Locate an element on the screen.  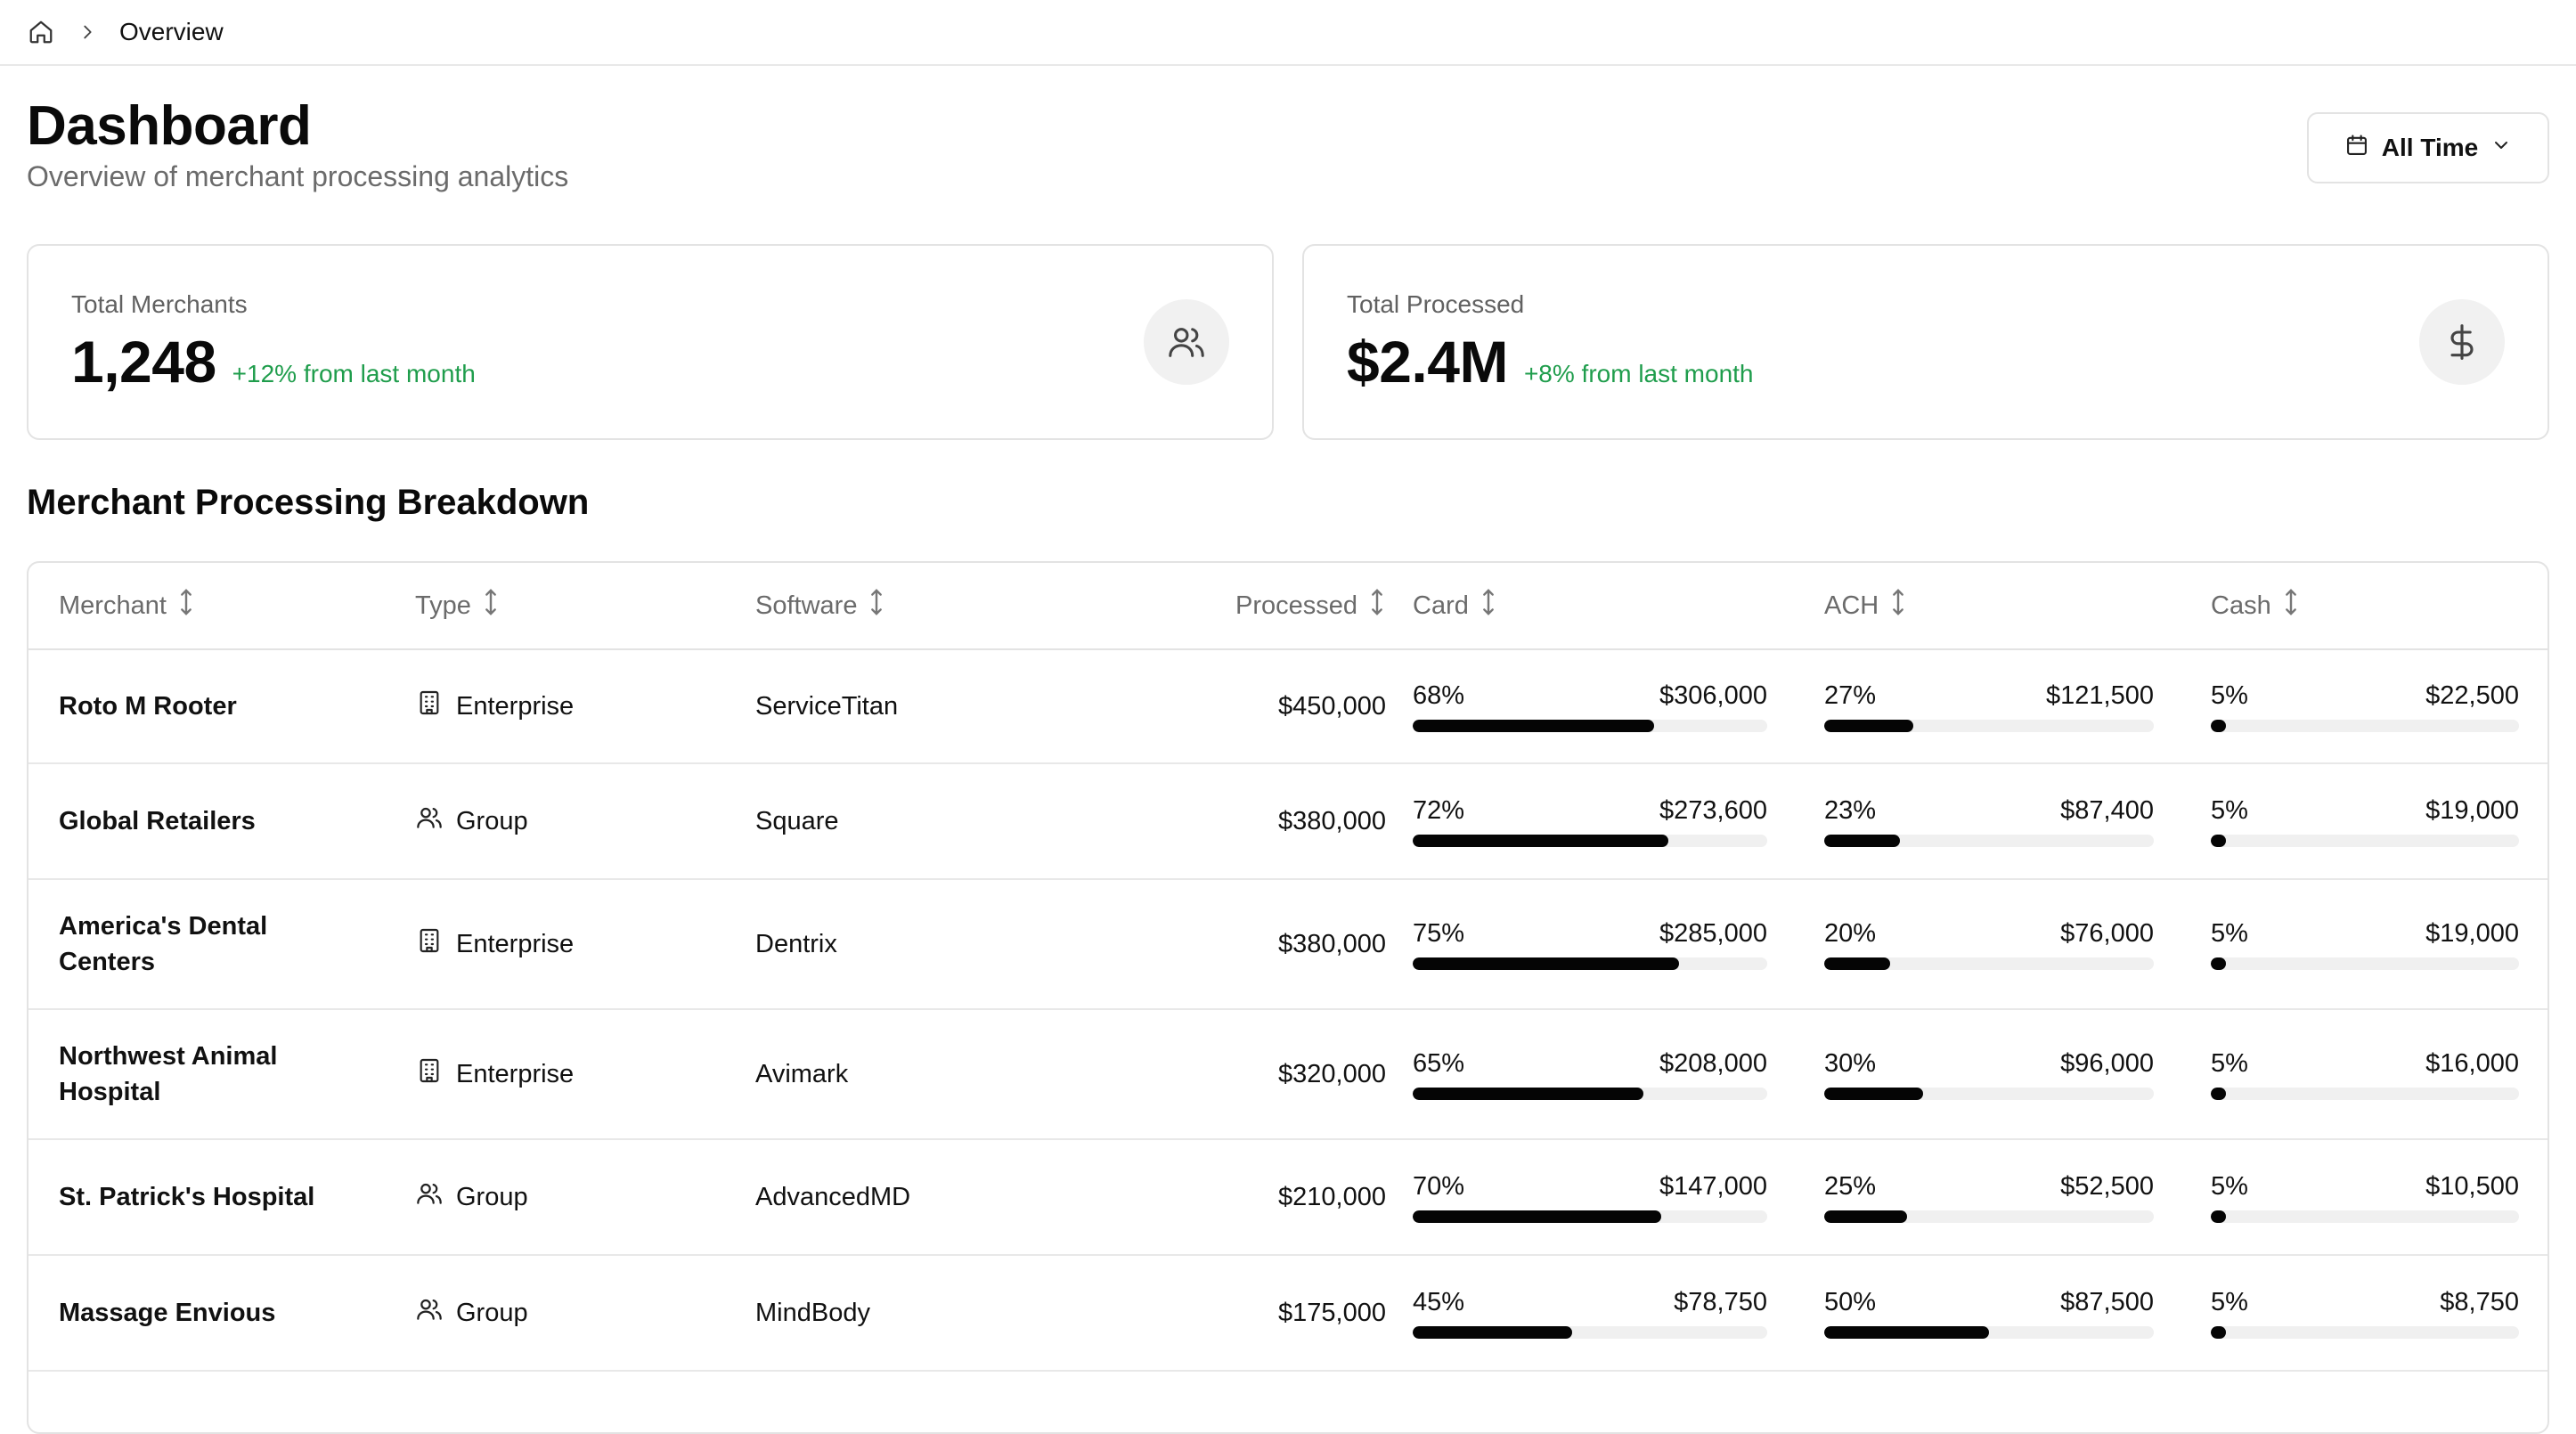
column-label: Card is located at coordinates (1441, 605).